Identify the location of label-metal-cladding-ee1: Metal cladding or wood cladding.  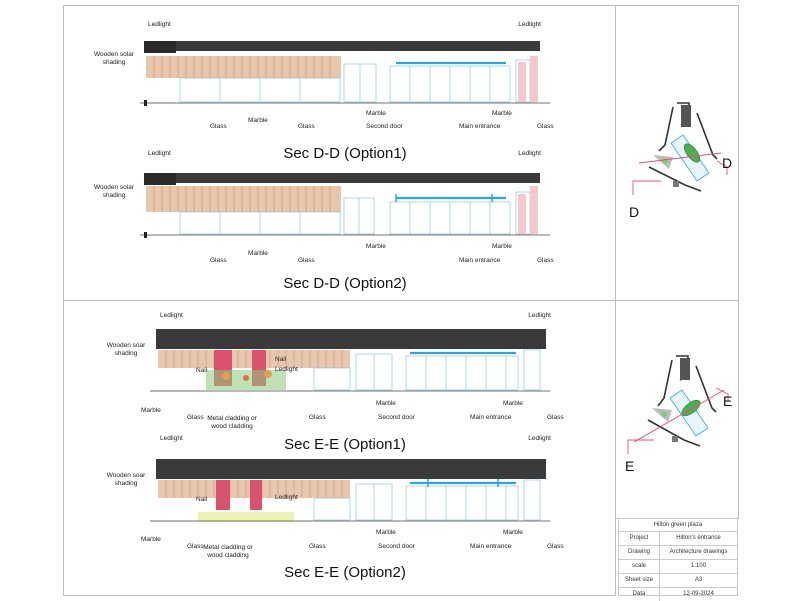
(232, 422).